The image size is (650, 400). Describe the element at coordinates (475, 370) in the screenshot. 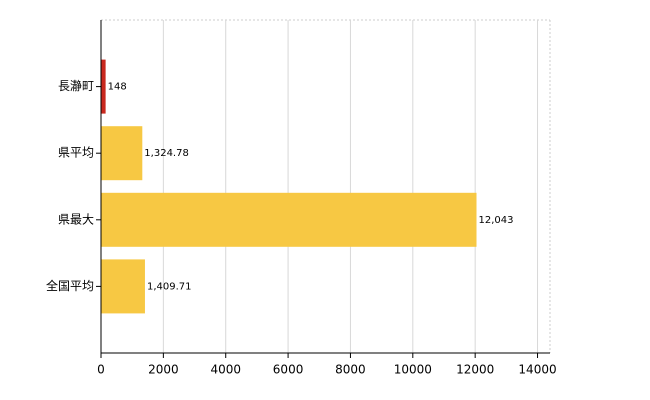

I see `x-tick-label: 12000` at that location.